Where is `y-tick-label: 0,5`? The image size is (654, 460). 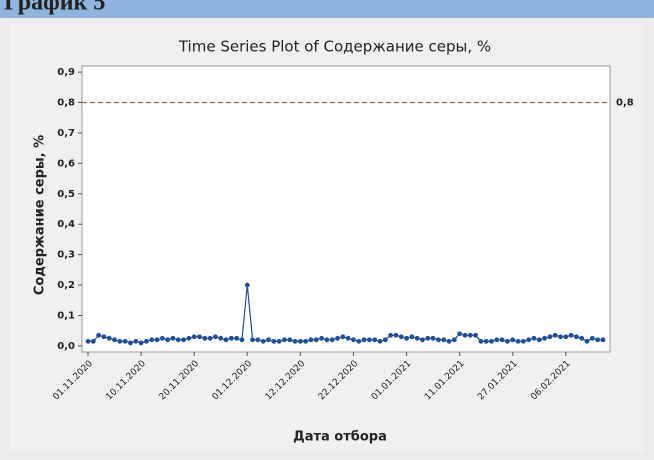 y-tick-label: 0,5 is located at coordinates (66, 194).